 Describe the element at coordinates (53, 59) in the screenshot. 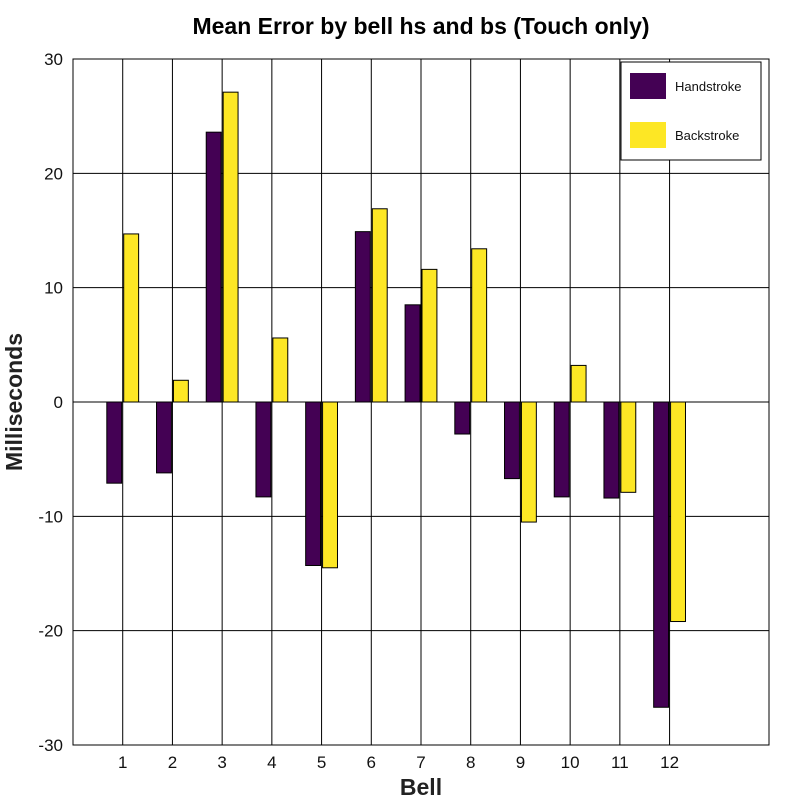

I see `y-tick-label: 30` at that location.